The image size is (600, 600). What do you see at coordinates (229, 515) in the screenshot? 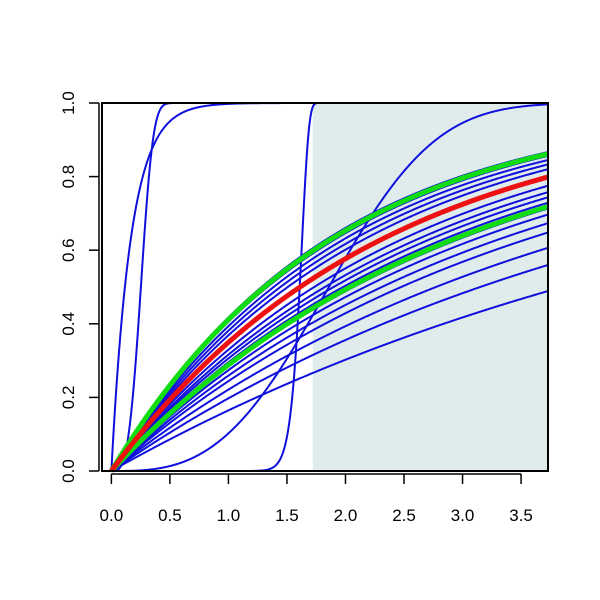
I see `x-tick-label: 1.0` at bounding box center [229, 515].